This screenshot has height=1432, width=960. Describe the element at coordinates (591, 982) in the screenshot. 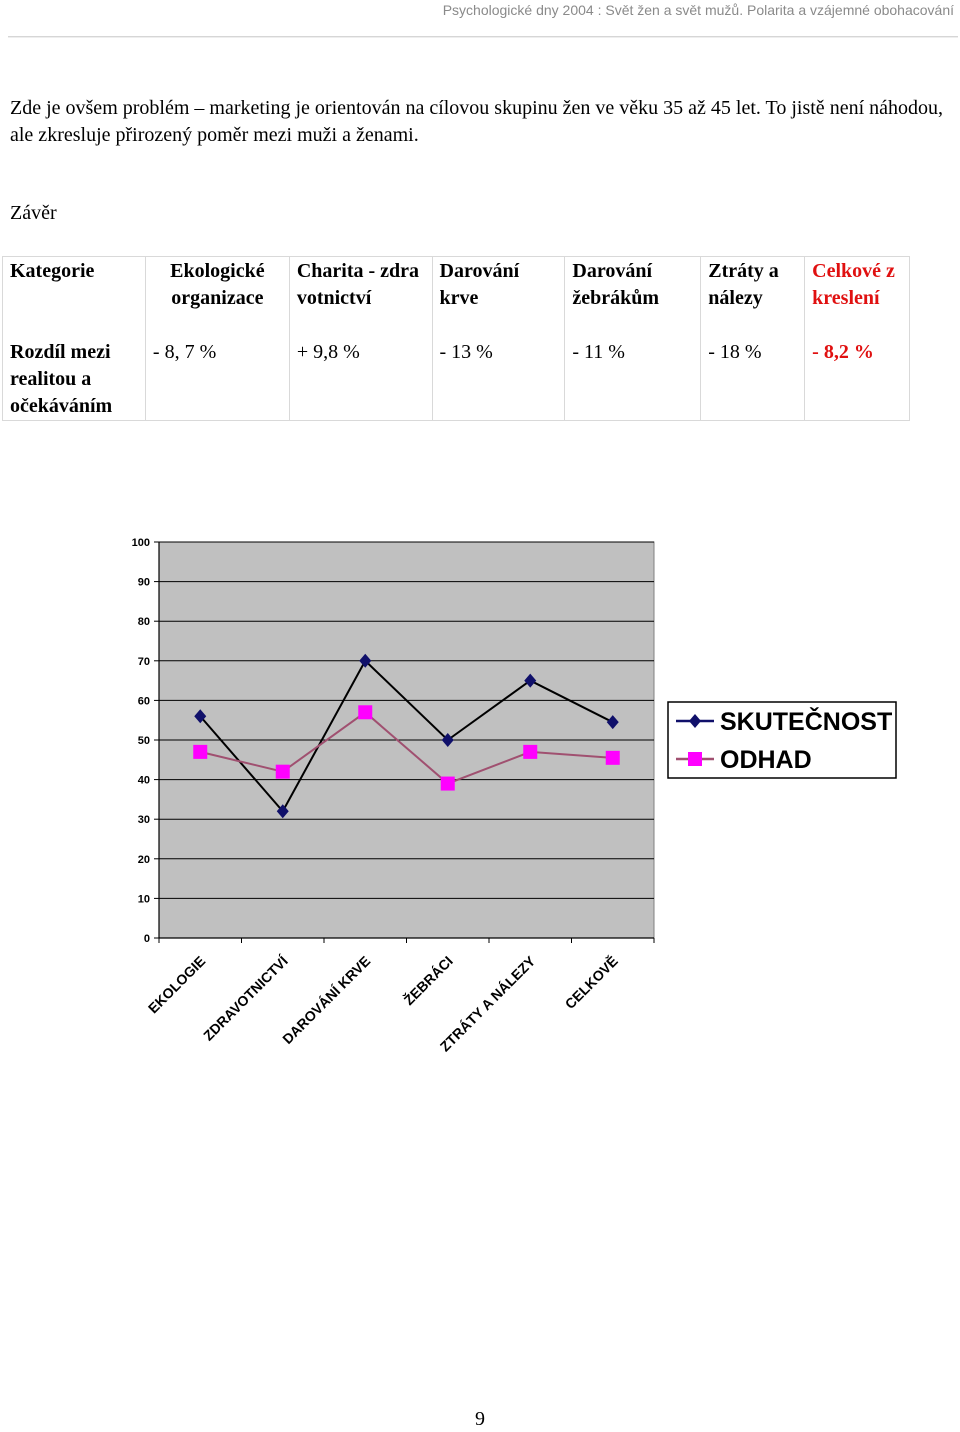

I see `x-tick-label: CELKOVĚ` at that location.